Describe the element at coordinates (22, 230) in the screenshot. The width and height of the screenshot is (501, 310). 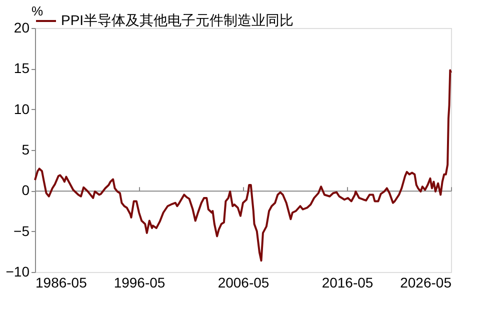
I see `y-tick-label: −5` at that location.